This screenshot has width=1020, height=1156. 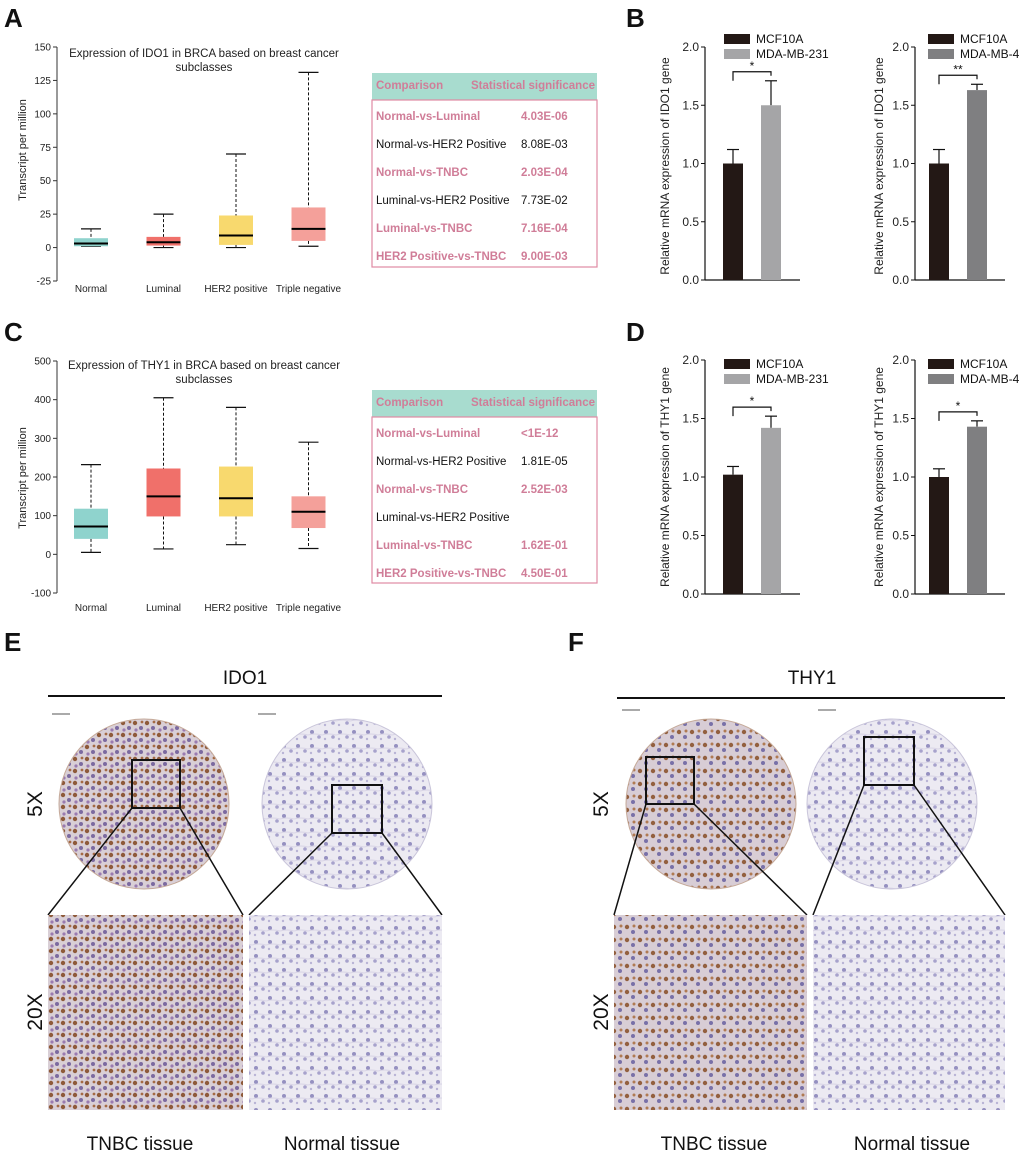 What do you see at coordinates (309, 289) in the screenshot?
I see `boxplot-ido1-category-label-3: Triple negative` at bounding box center [309, 289].